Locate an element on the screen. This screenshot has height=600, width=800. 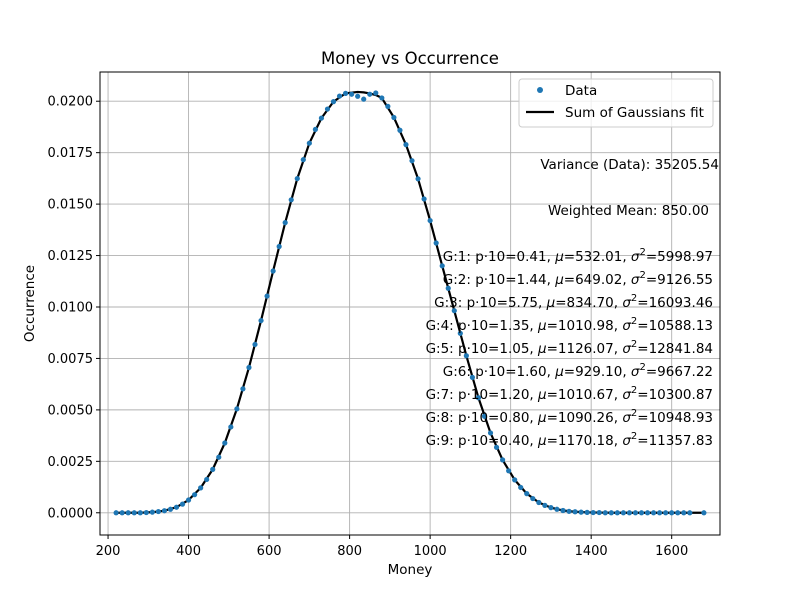
x-tick-label: 200 is located at coordinates (108, 551).